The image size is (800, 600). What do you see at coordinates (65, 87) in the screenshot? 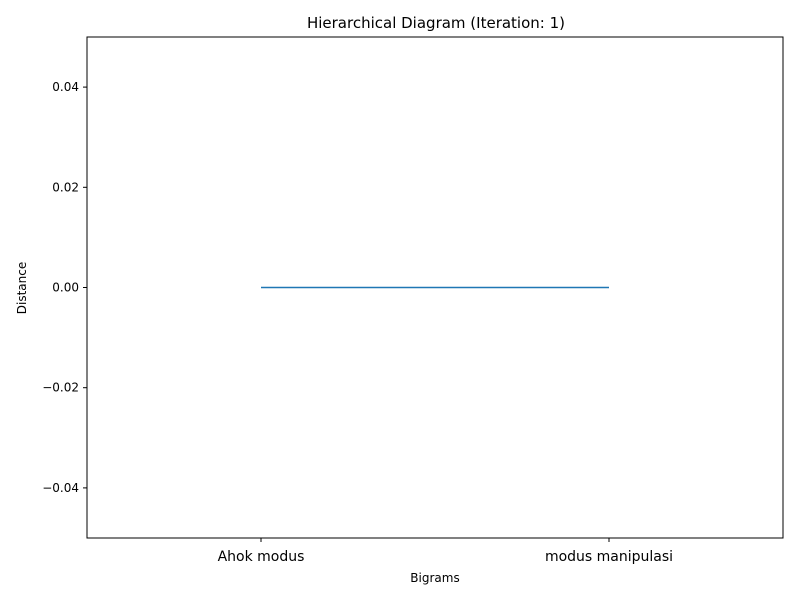
I see `y-tick-label: 0.04` at bounding box center [65, 87].